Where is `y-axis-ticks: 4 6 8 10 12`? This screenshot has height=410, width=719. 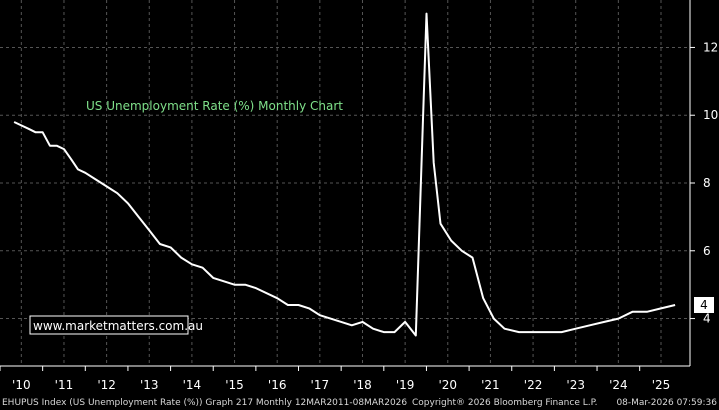
y-axis-ticks: 4 6 8 10 12 is located at coordinates (704, 183).